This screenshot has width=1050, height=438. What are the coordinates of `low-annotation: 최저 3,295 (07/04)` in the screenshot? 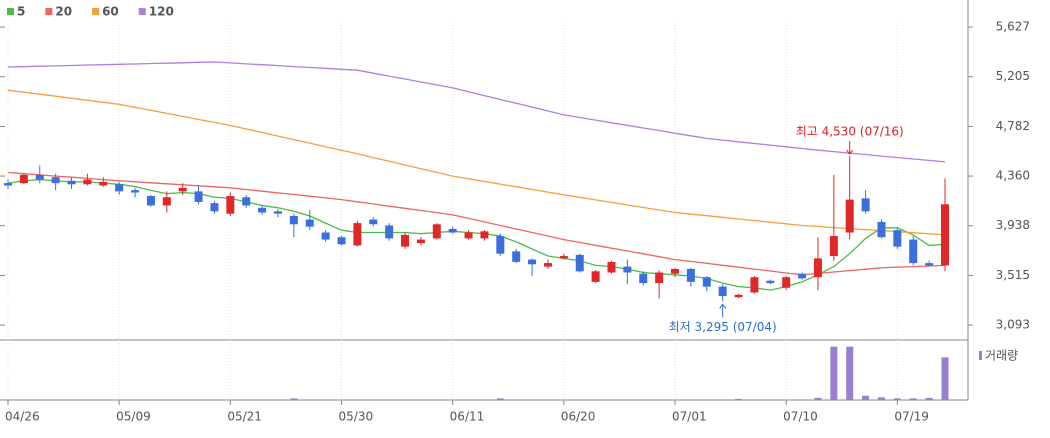 It's located at (723, 327).